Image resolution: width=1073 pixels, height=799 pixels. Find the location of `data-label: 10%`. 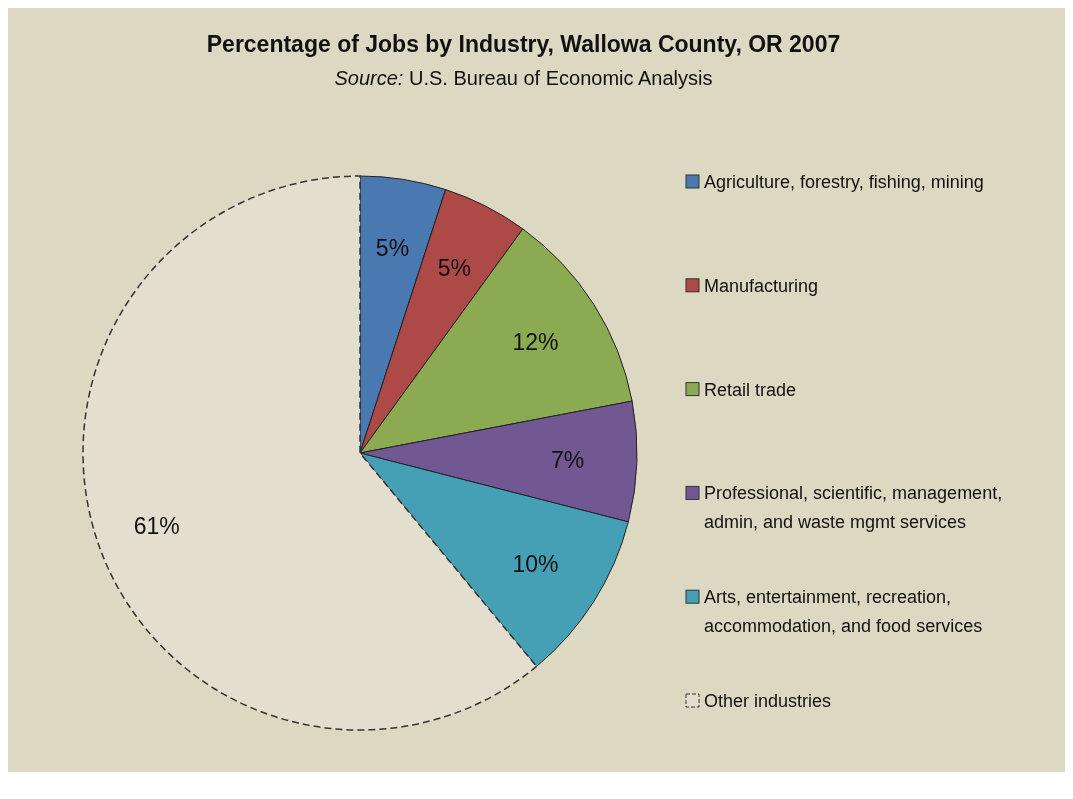

data-label: 10% is located at coordinates (535, 564).